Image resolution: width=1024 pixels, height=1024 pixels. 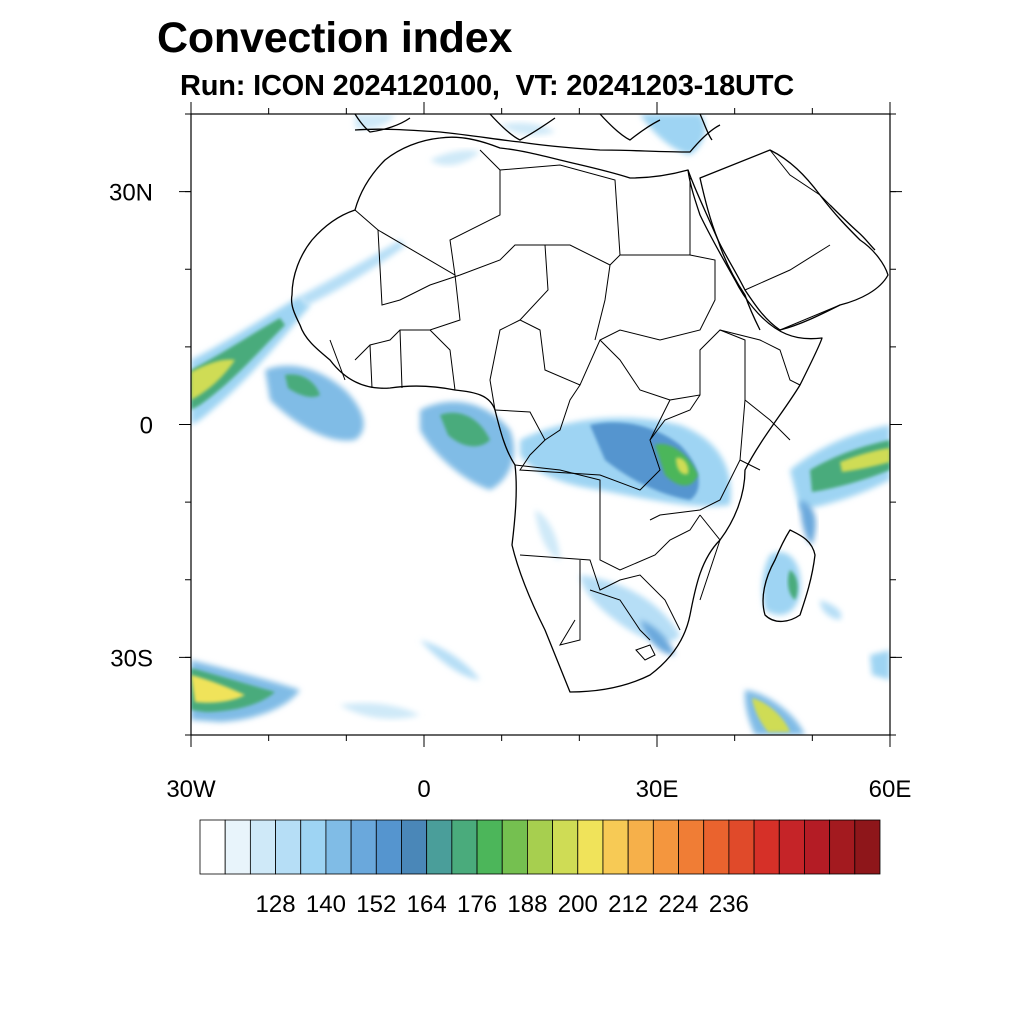 What do you see at coordinates (729, 904) in the screenshot?
I see `colorbar-label: 236` at bounding box center [729, 904].